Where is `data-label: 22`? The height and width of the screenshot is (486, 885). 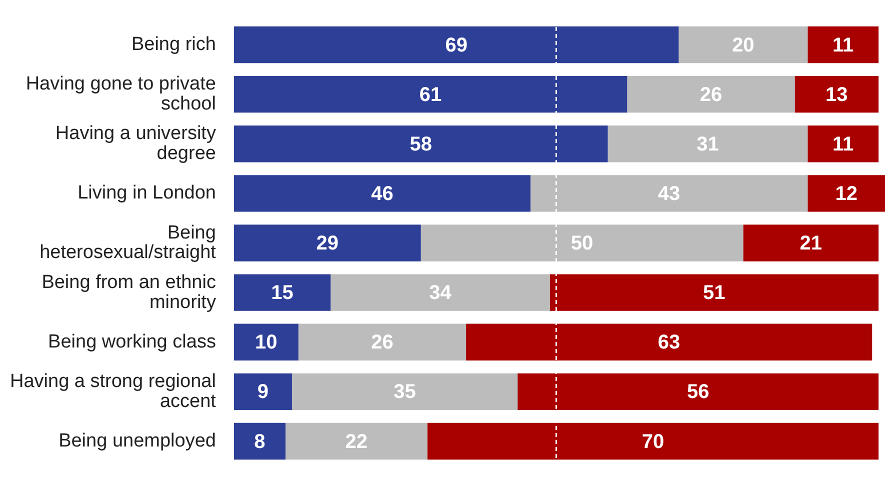
data-label: 22 is located at coordinates (356, 441).